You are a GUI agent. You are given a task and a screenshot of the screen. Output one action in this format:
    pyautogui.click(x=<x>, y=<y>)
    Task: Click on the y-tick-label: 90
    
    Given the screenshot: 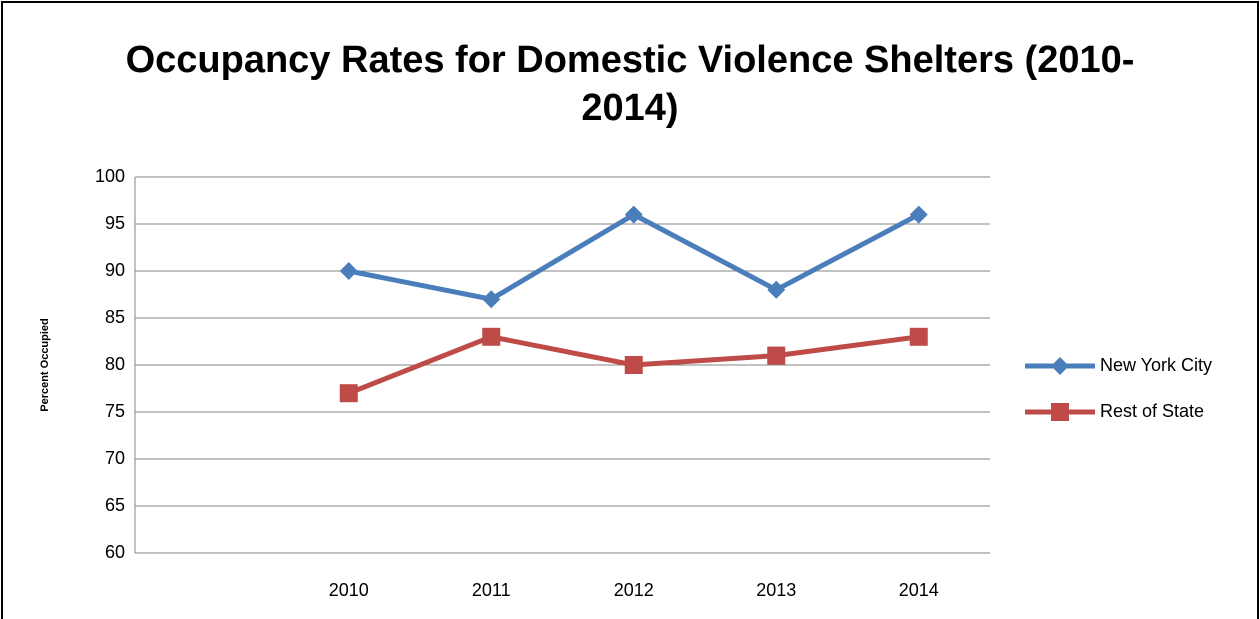 What is the action you would take?
    pyautogui.click(x=115, y=270)
    